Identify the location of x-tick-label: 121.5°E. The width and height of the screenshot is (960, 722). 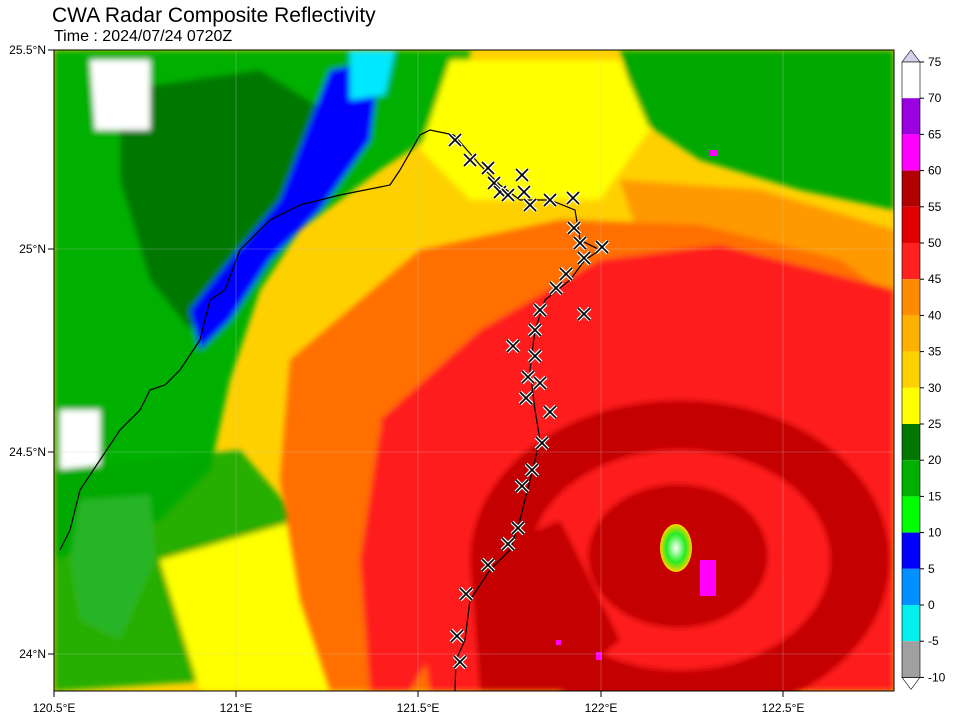
(418, 708).